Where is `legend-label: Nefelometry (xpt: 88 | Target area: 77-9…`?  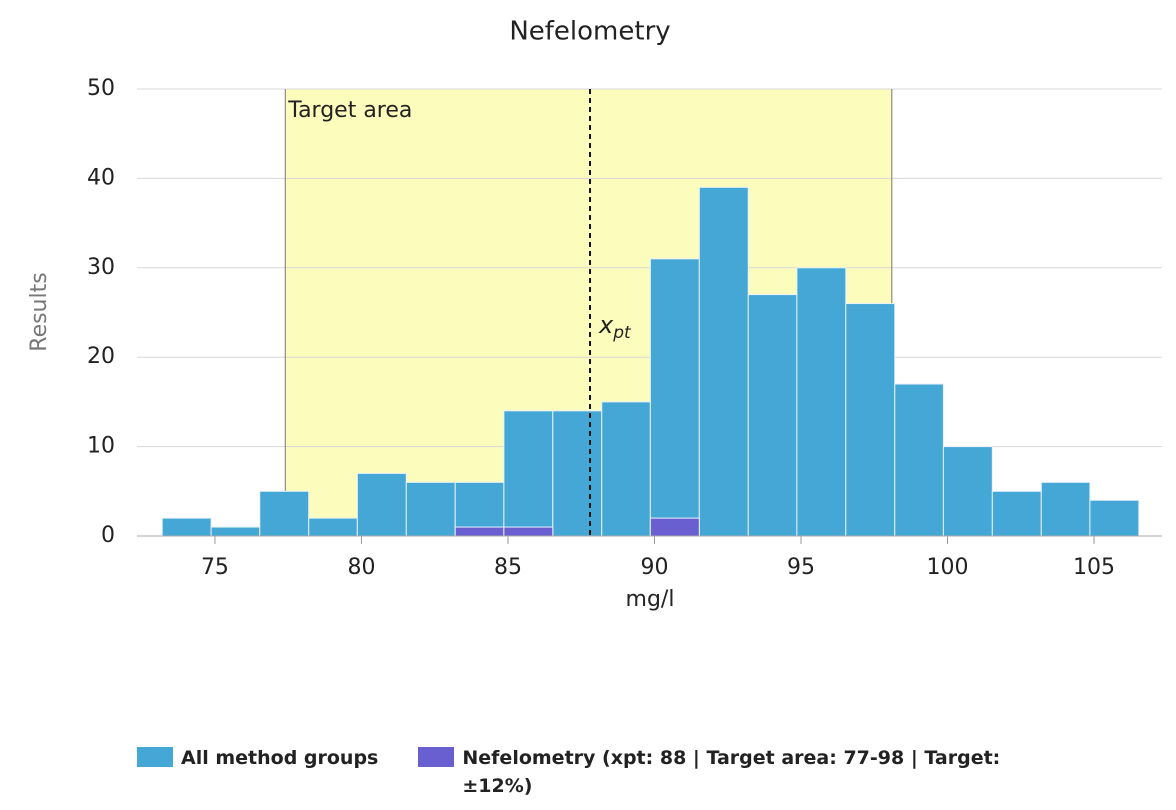
legend-label: Nefelometry (xpt: 88 | Target area: 77-9… is located at coordinates (731, 772).